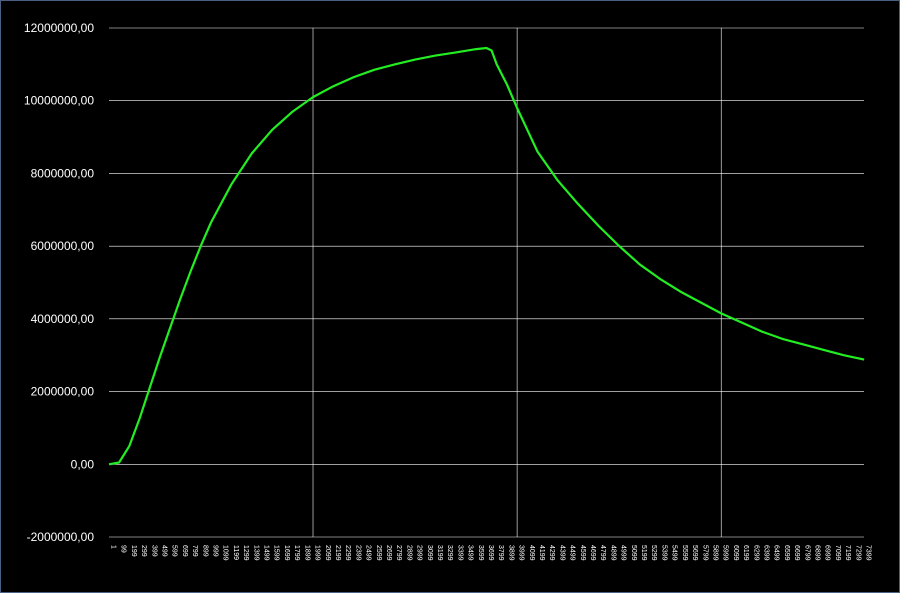  What do you see at coordinates (725, 553) in the screenshot?
I see `x-tick-label: 5999` at bounding box center [725, 553].